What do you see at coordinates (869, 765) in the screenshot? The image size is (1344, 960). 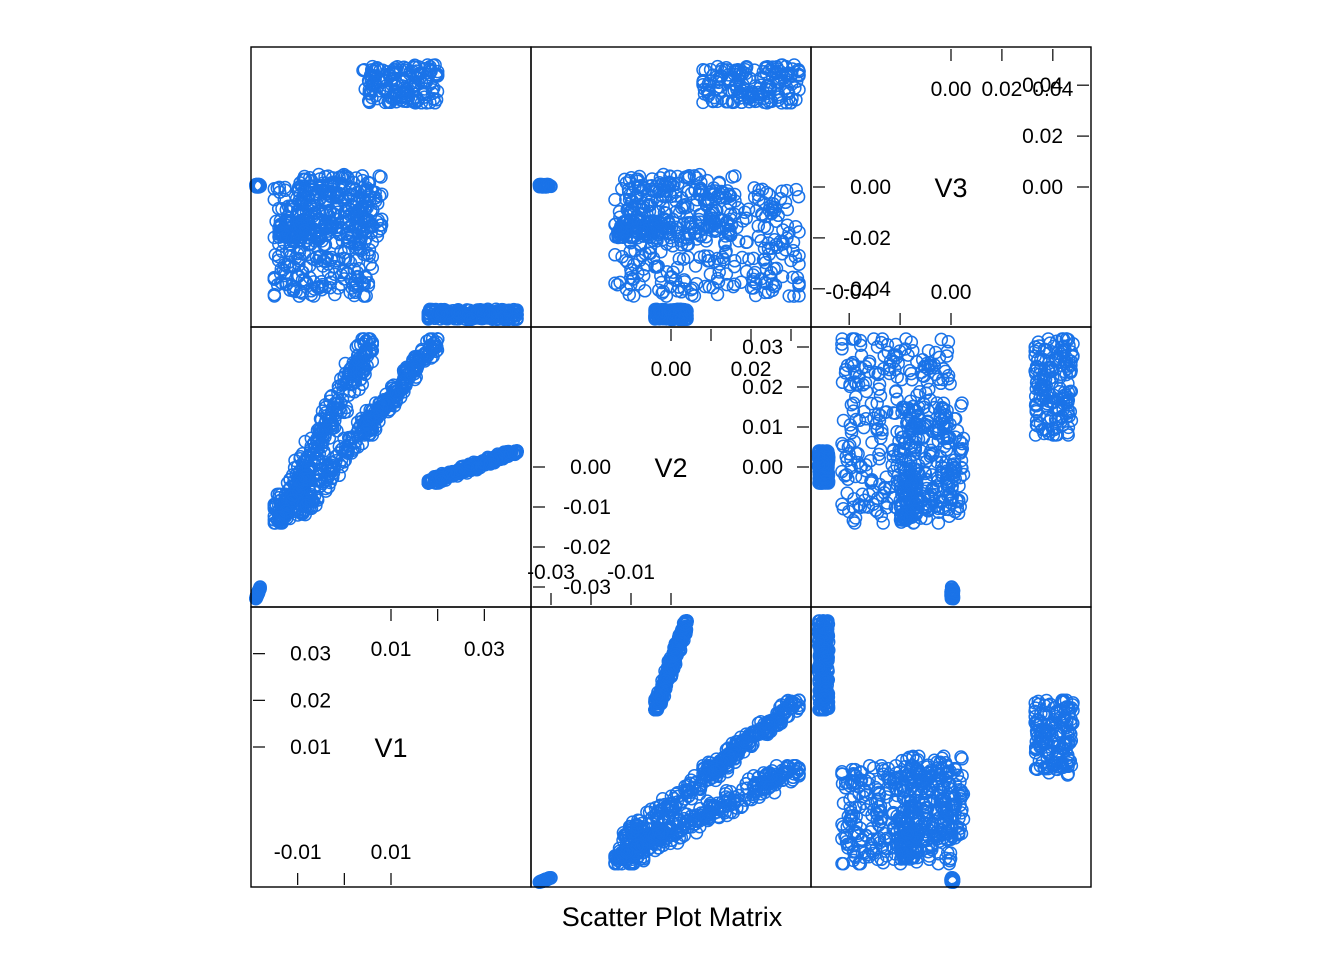 I see `point-v3-v1` at bounding box center [869, 765].